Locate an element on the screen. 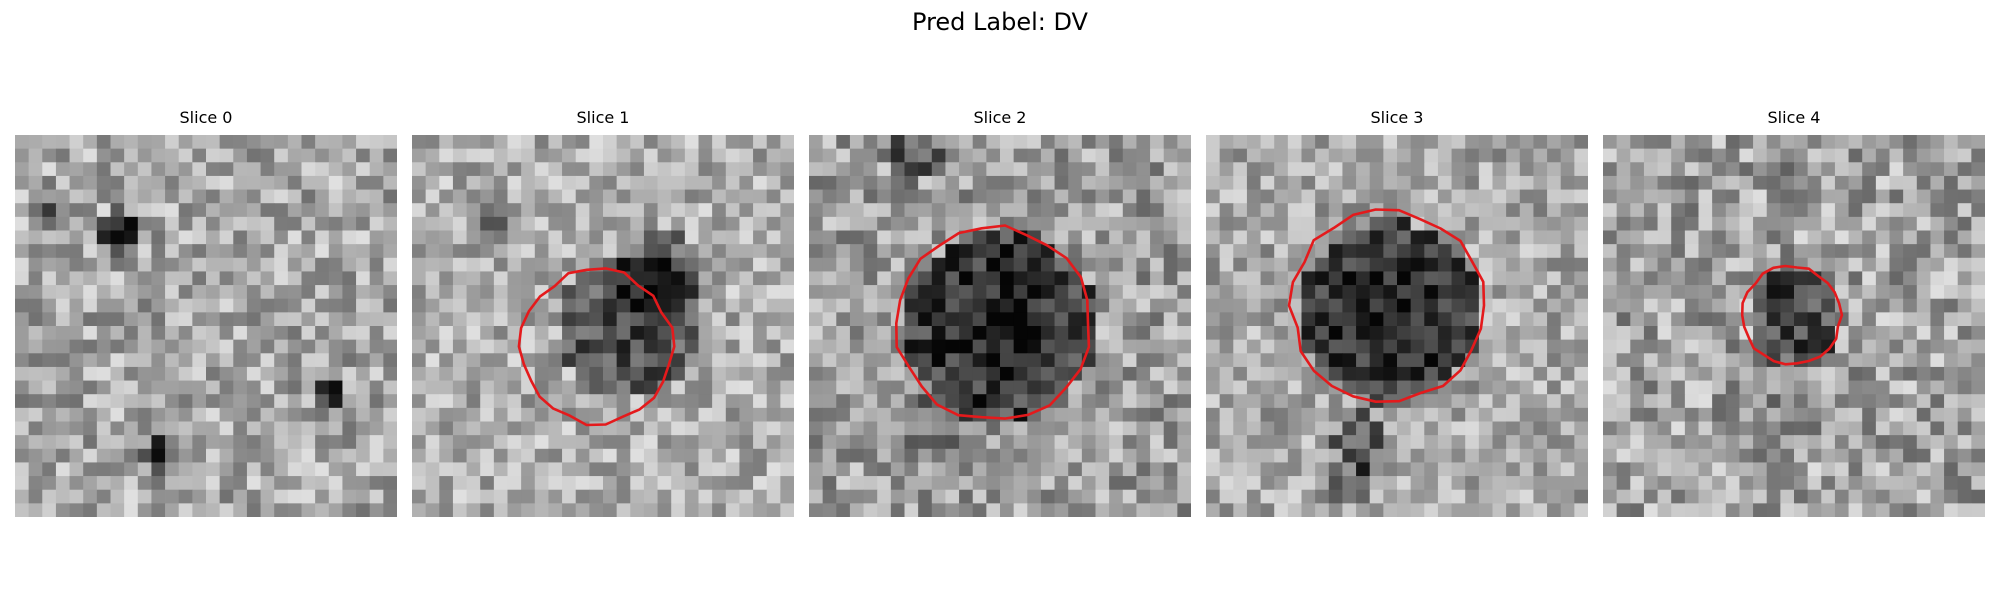 This screenshot has width=2000, height=600. slice-0-title: Slice 0 is located at coordinates (206, 117).